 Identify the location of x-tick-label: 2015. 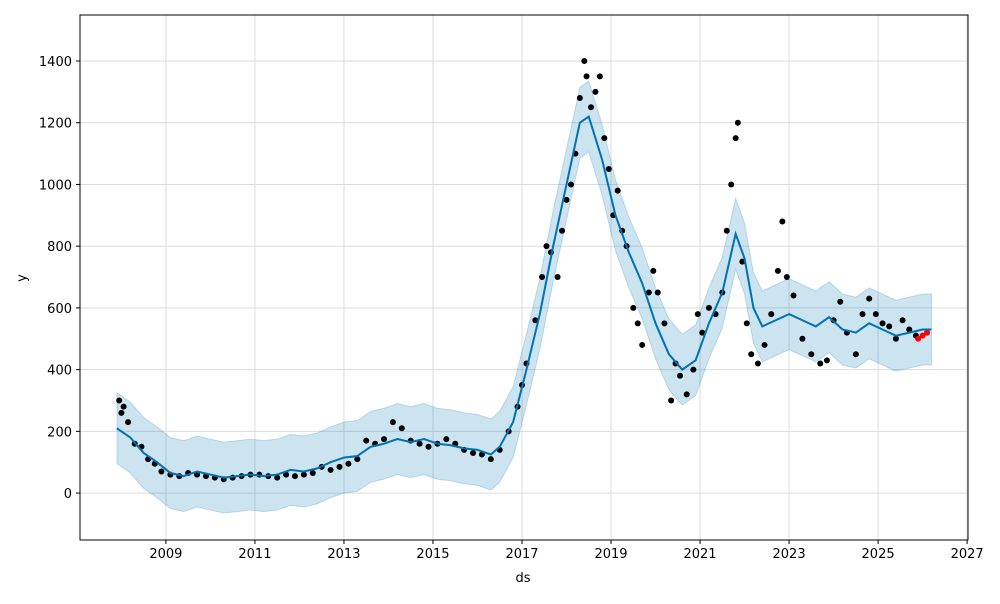
(432, 554).